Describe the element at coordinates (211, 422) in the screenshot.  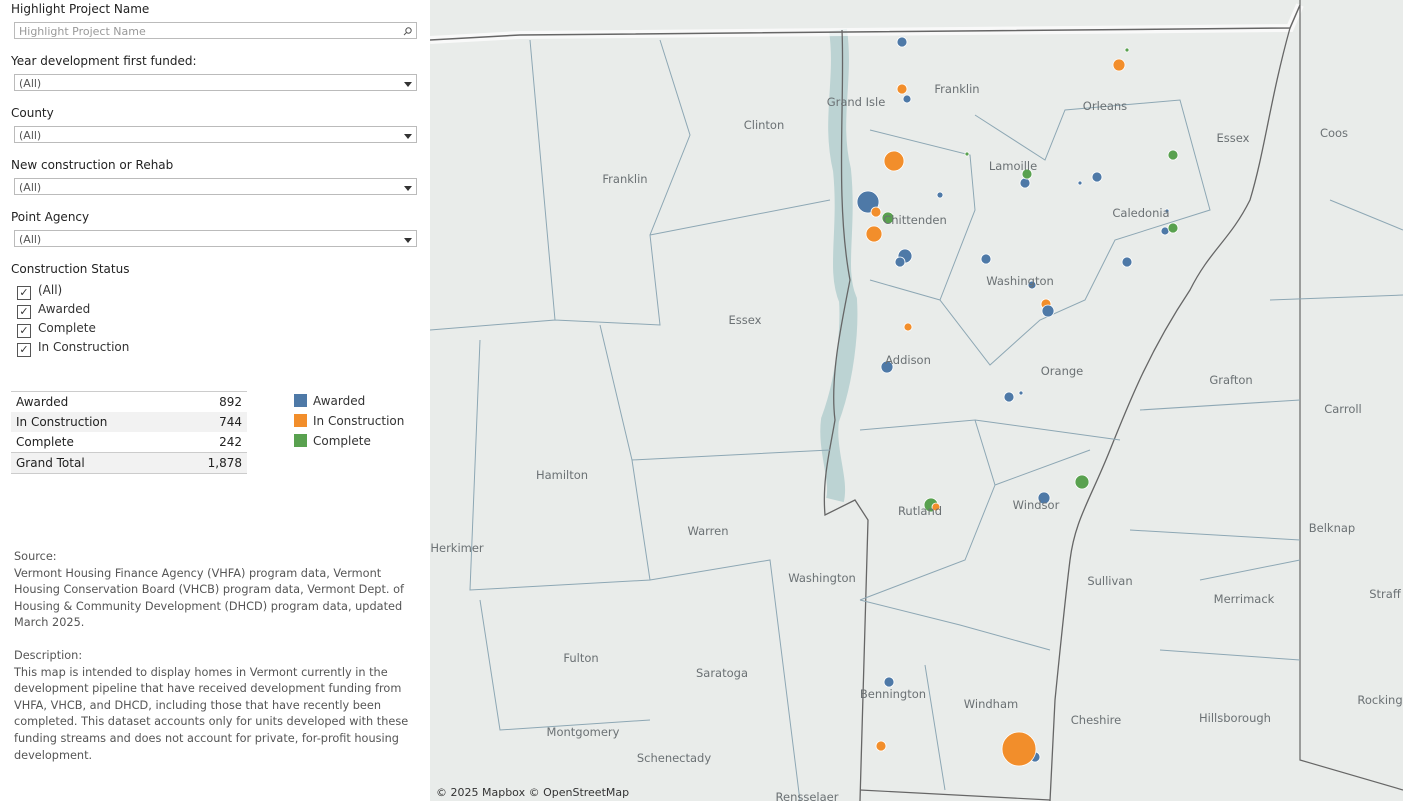
I see `row-value: 744` at that location.